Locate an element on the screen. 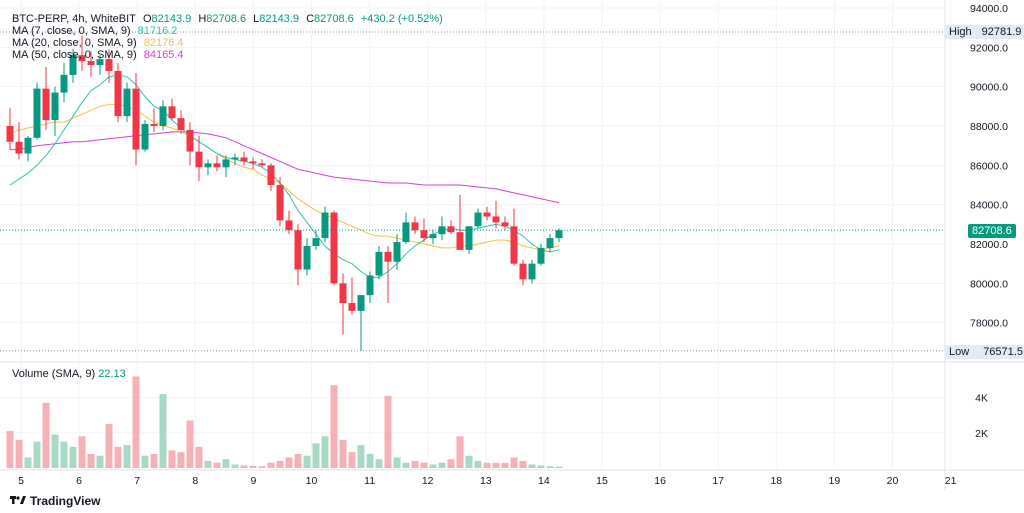 This screenshot has height=513, width=1024. high-value: 82708.6 is located at coordinates (226, 19).